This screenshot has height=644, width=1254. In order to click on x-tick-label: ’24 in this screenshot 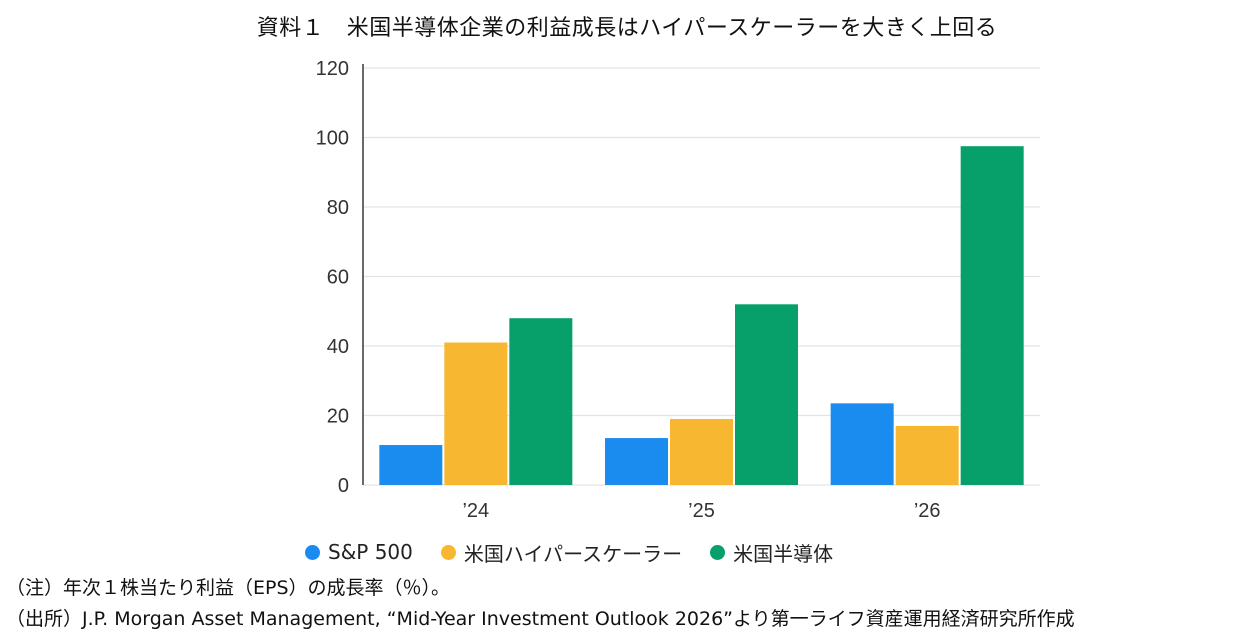, I will do `click(475, 511)`.